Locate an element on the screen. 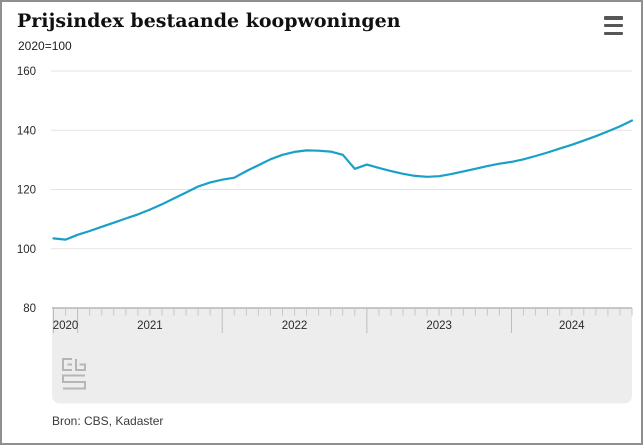 The image size is (643, 445). x-axis-year-label: 2021 is located at coordinates (150, 326).